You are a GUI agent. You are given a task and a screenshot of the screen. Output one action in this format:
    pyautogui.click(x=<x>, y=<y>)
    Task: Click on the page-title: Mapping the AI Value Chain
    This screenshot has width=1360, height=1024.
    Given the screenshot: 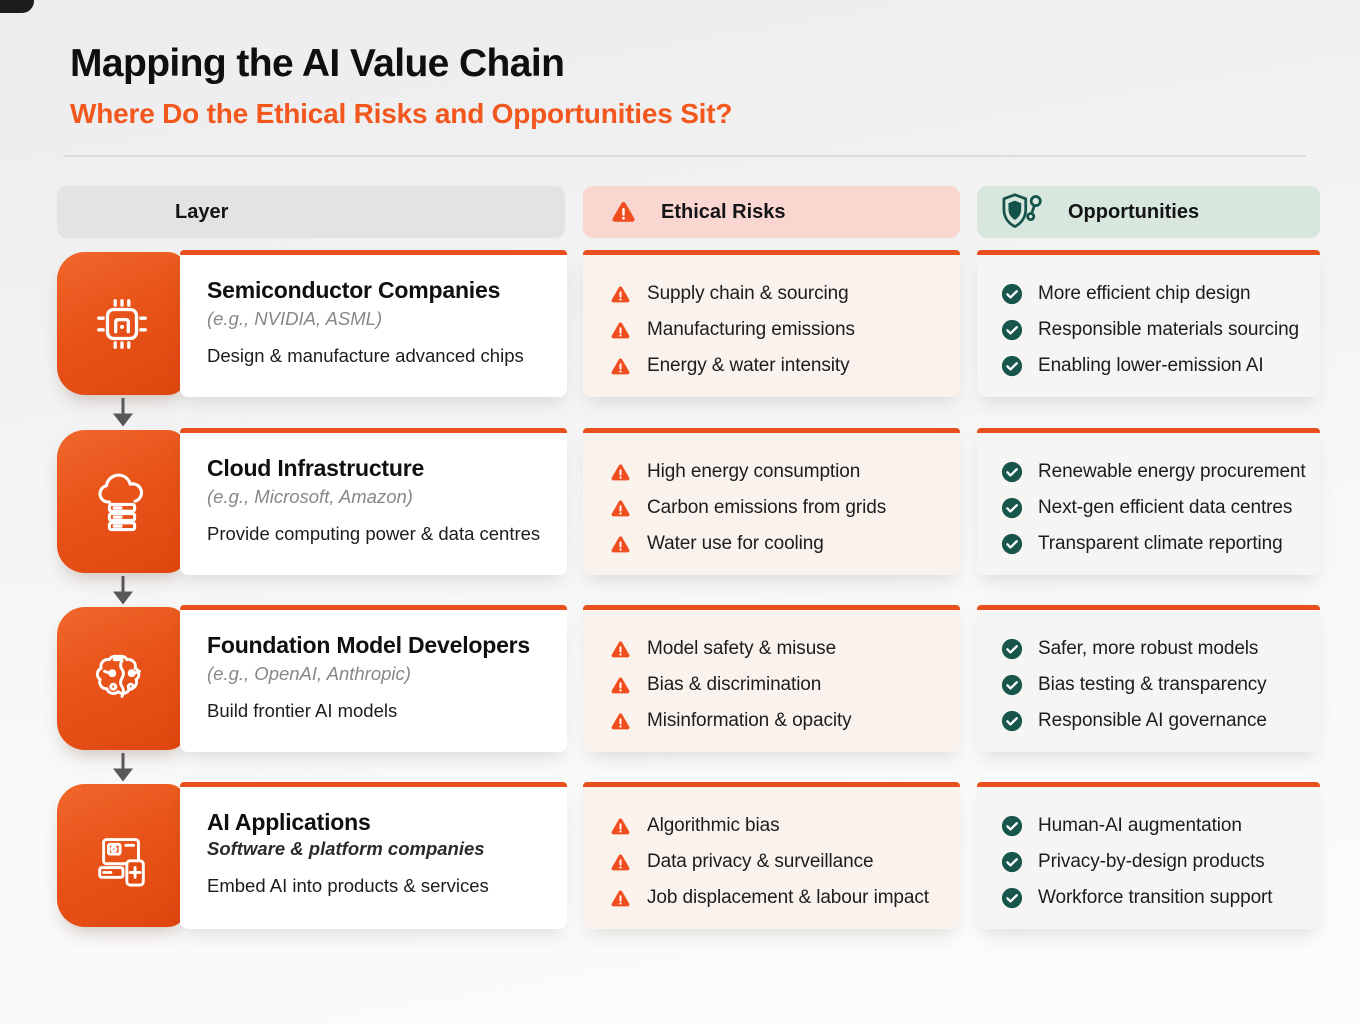 What is the action you would take?
    pyautogui.click(x=317, y=63)
    